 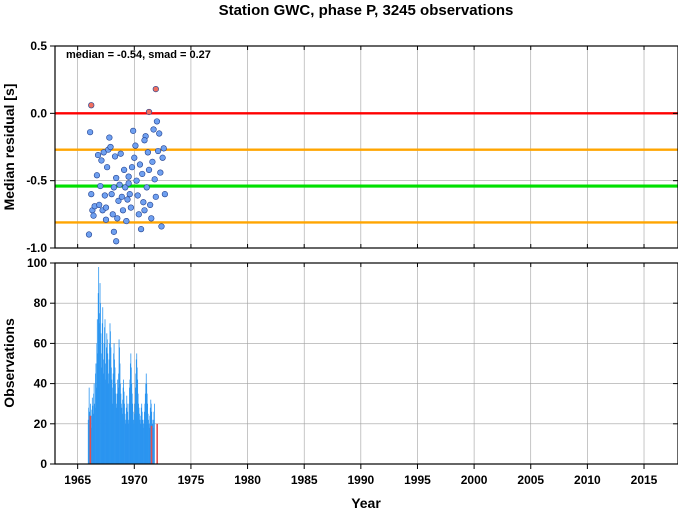 I want to click on outlier-point, so click(x=91, y=105).